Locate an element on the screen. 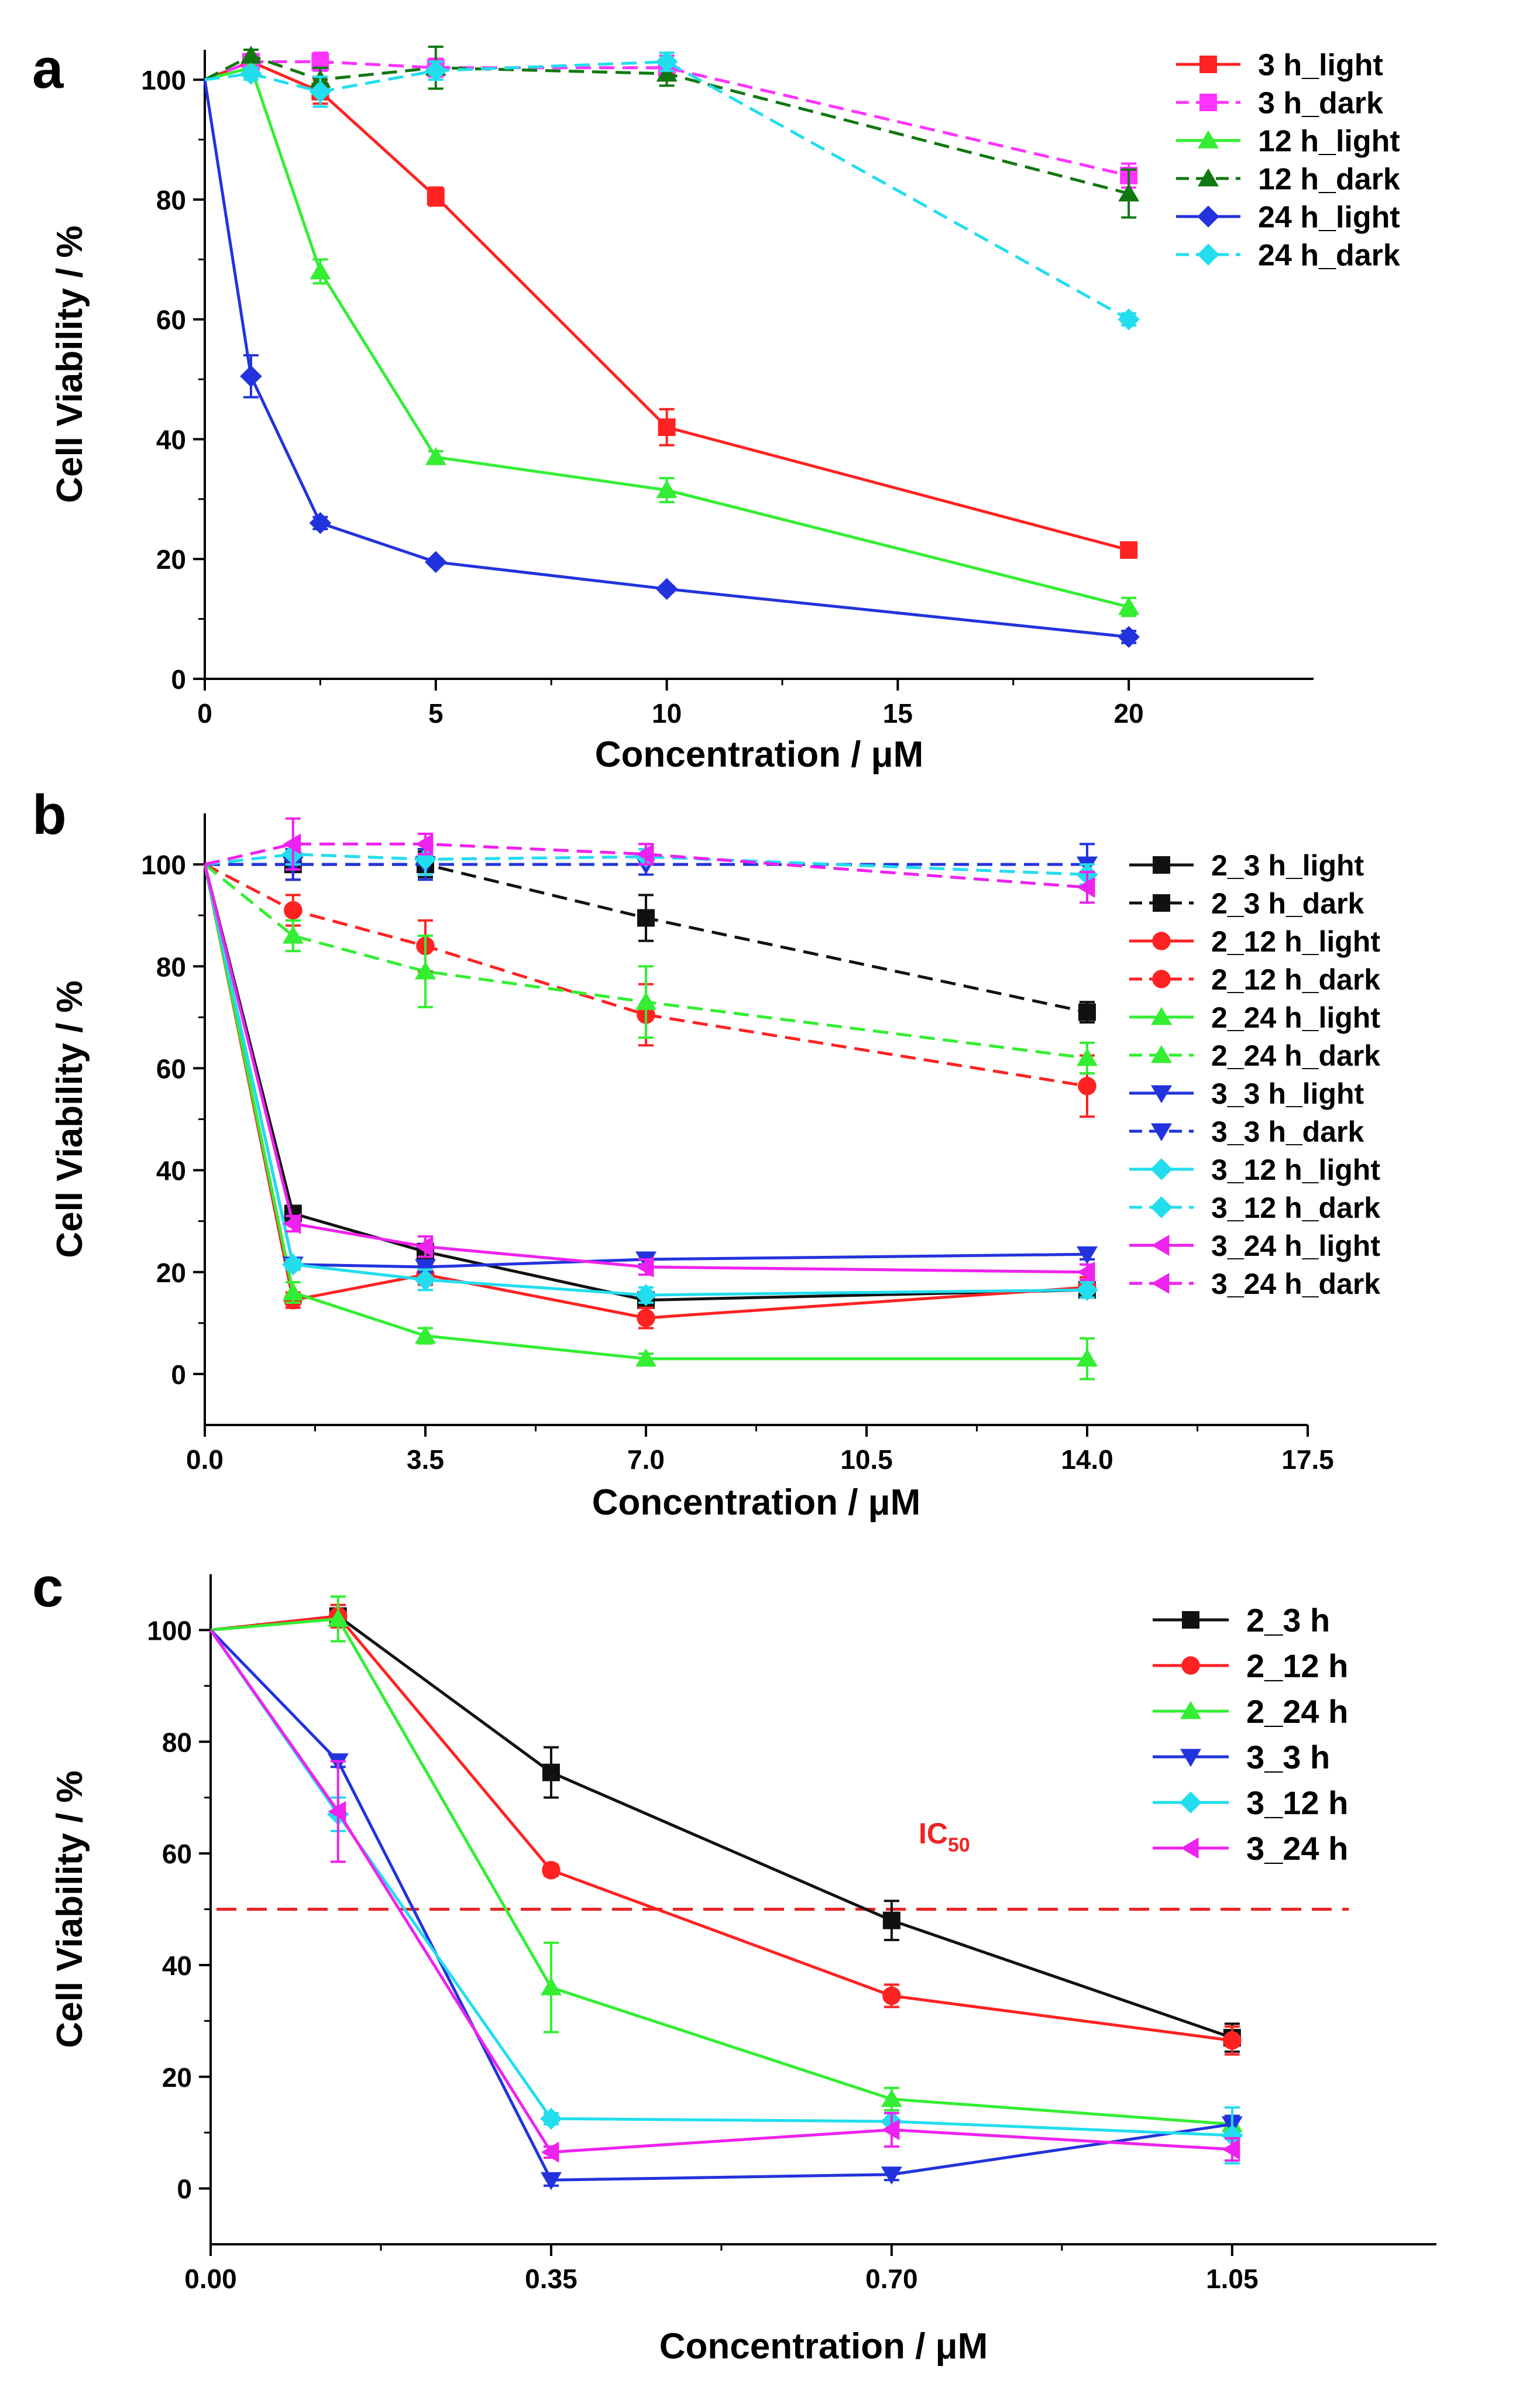 This screenshot has height=2390, width=1540. series-24-h-dark: 24 h_dark is located at coordinates (802, 191).